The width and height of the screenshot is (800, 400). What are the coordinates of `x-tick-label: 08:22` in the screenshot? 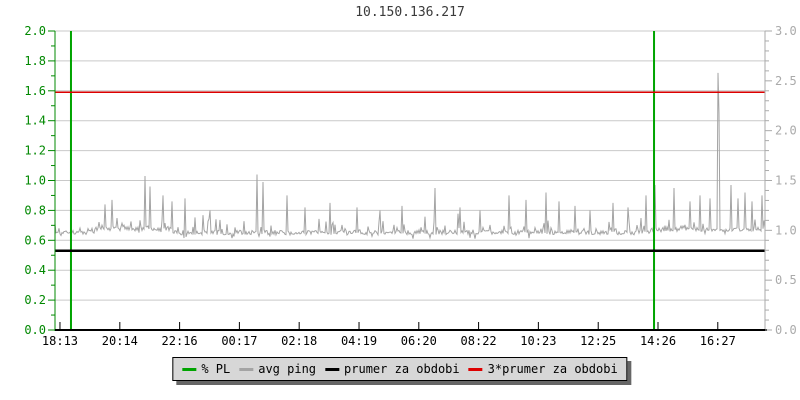 It's located at (479, 341).